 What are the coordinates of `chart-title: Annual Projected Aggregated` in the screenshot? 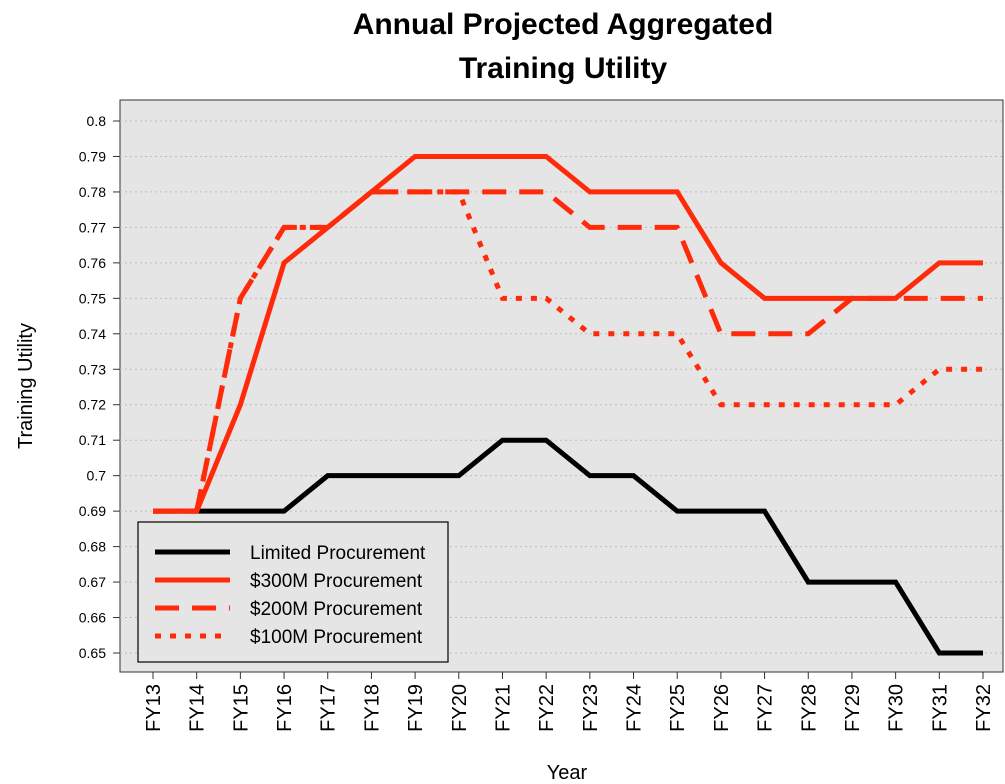 It's located at (563, 24).